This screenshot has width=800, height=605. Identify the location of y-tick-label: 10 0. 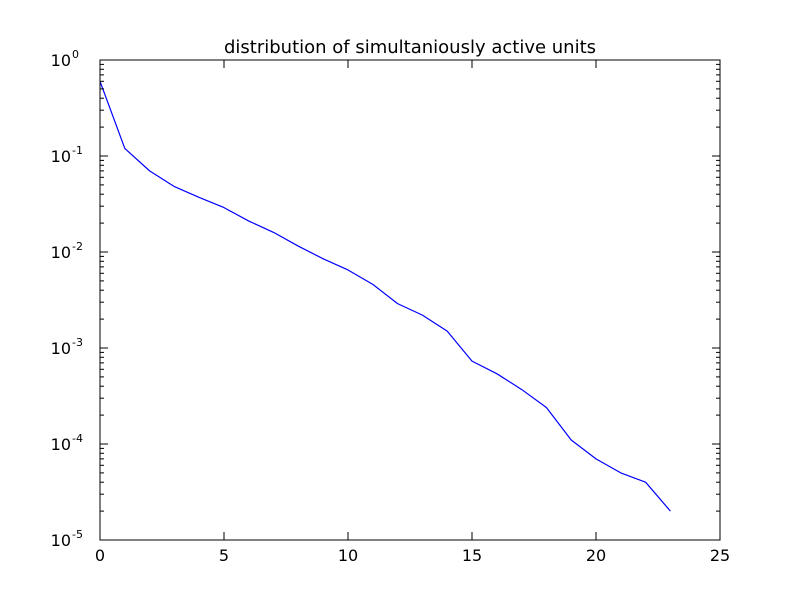
(65, 59).